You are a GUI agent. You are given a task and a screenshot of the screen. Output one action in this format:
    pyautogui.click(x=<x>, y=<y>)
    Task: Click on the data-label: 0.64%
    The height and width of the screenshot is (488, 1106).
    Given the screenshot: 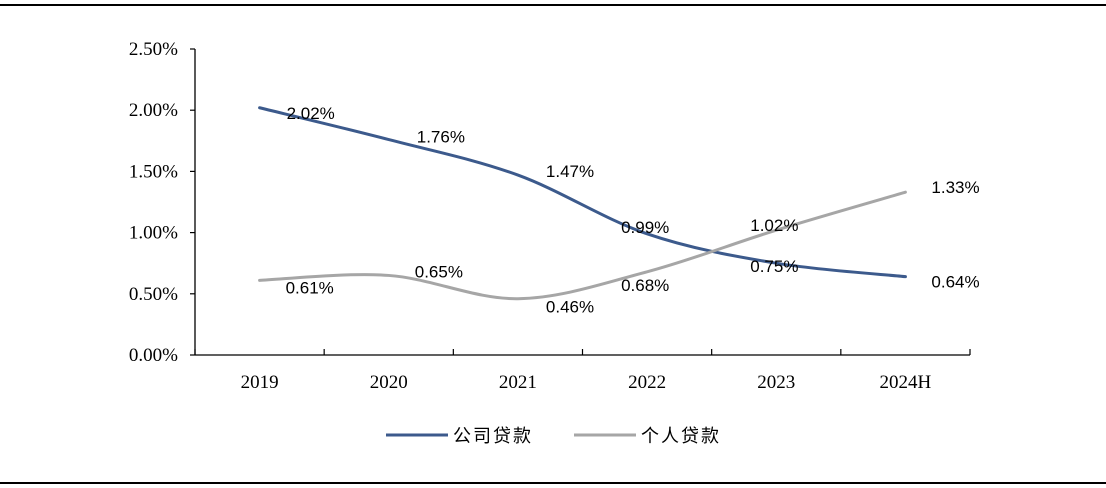 What is the action you would take?
    pyautogui.click(x=955, y=282)
    